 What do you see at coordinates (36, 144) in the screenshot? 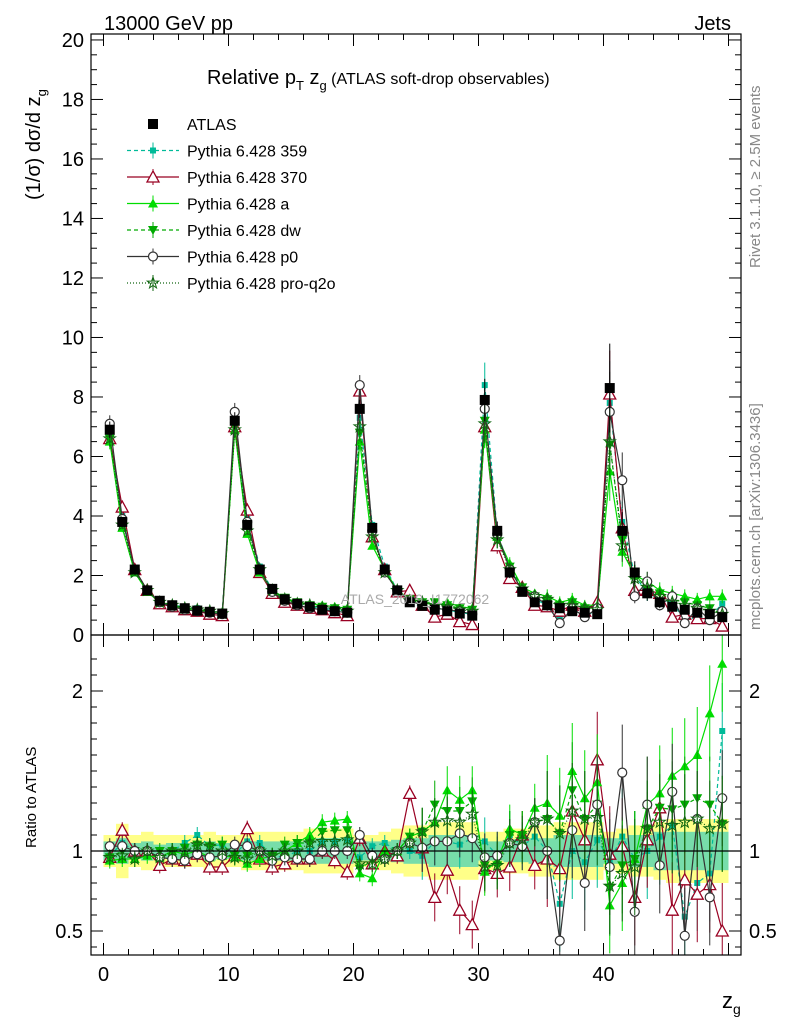
I see `main-y-axis-title: (1/σ) dσ/d zg` at bounding box center [36, 144].